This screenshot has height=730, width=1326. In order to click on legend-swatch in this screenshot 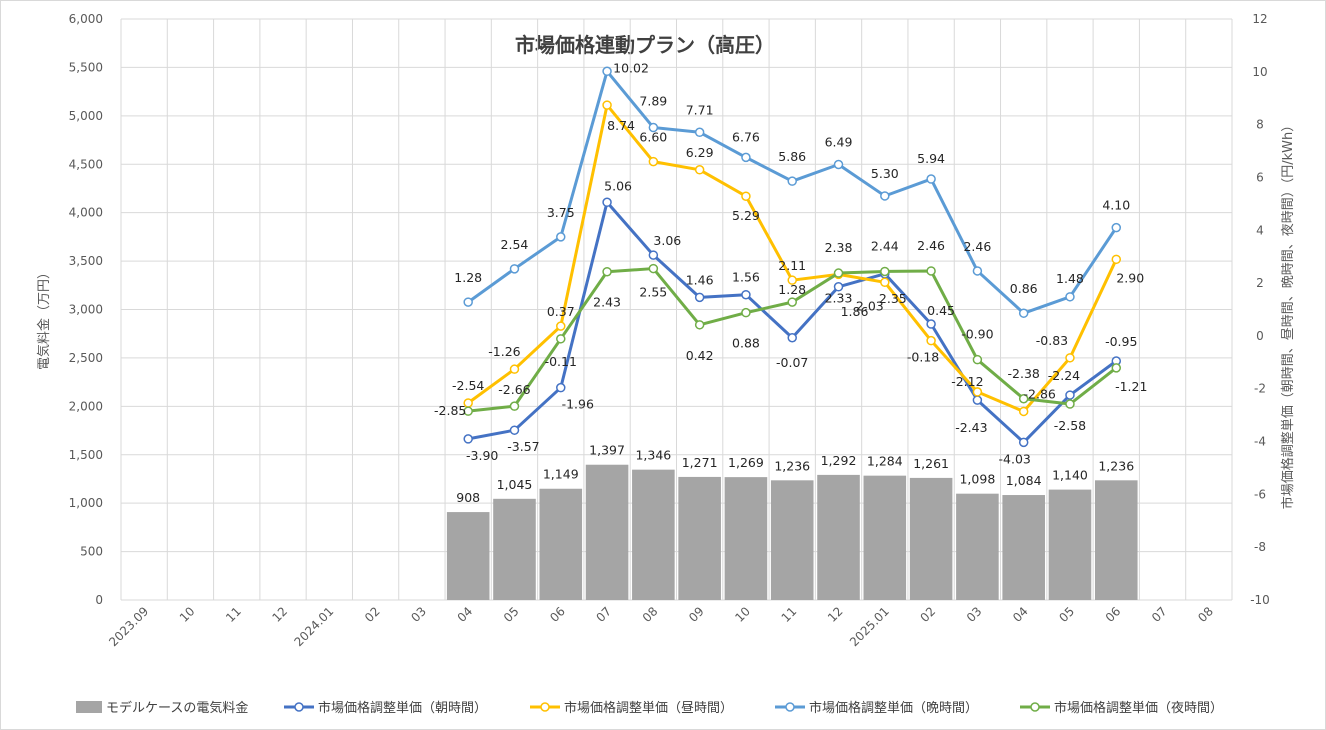, I will do `click(89, 707)`.